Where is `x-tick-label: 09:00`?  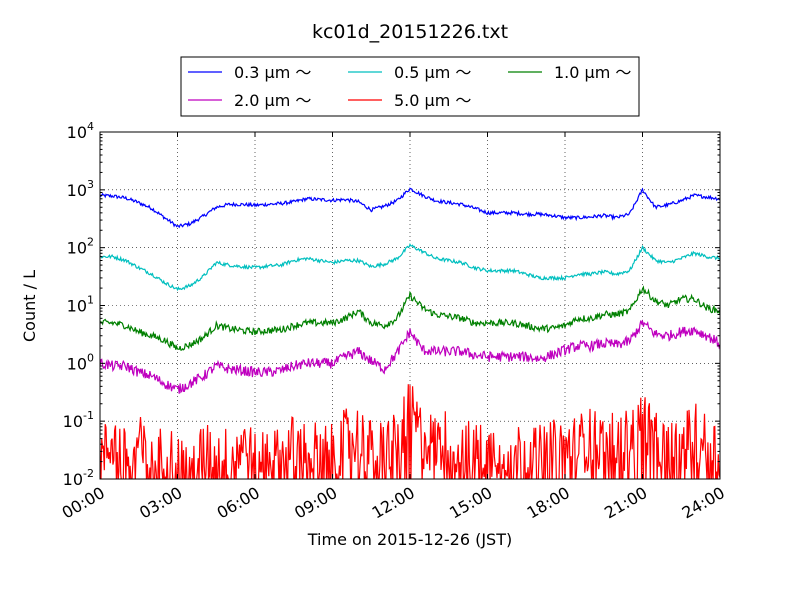
x-tick-label: 09:00 is located at coordinates (315, 503).